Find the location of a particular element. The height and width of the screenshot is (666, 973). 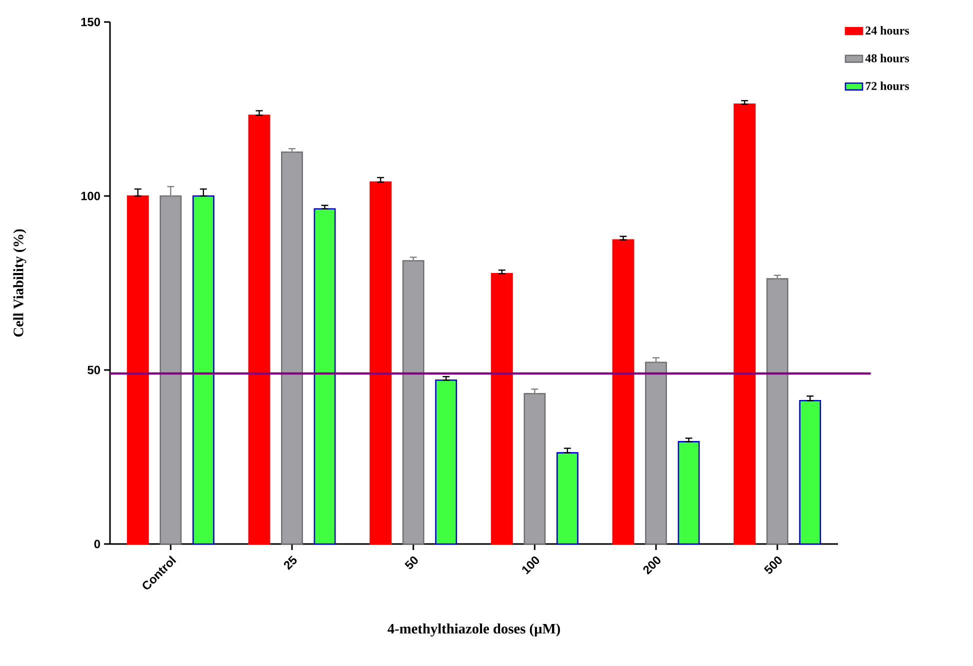

y-tick-label: 150 is located at coordinates (90, 22).